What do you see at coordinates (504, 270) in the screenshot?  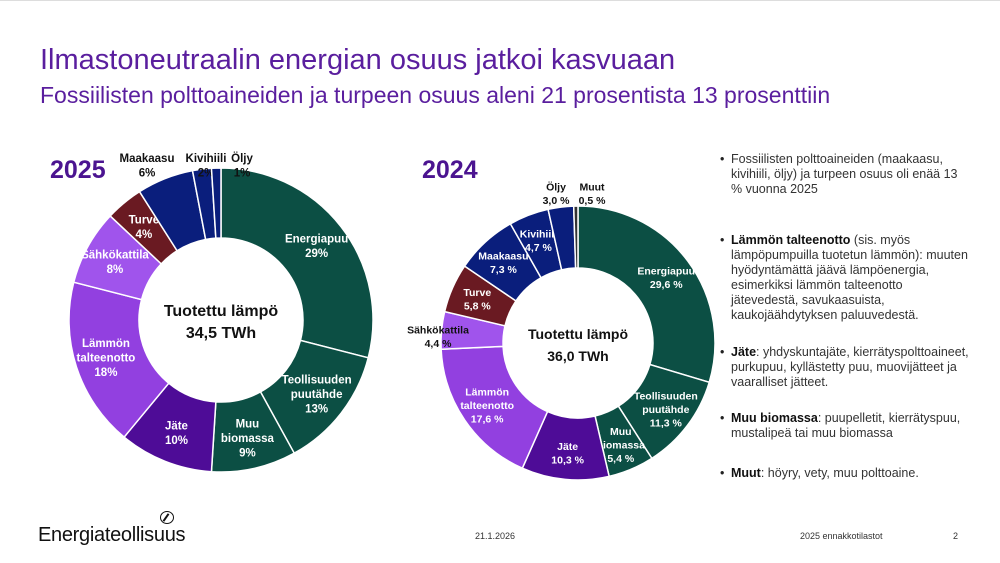 I see `slice-value-label: 7,3 %` at bounding box center [504, 270].